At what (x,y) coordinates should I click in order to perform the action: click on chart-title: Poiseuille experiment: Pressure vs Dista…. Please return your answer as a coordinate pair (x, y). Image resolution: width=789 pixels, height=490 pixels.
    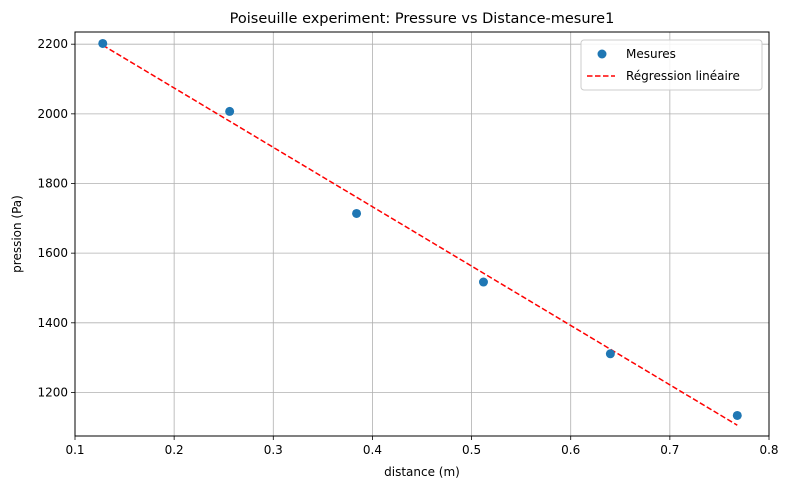
    Looking at the image, I should click on (422, 19).